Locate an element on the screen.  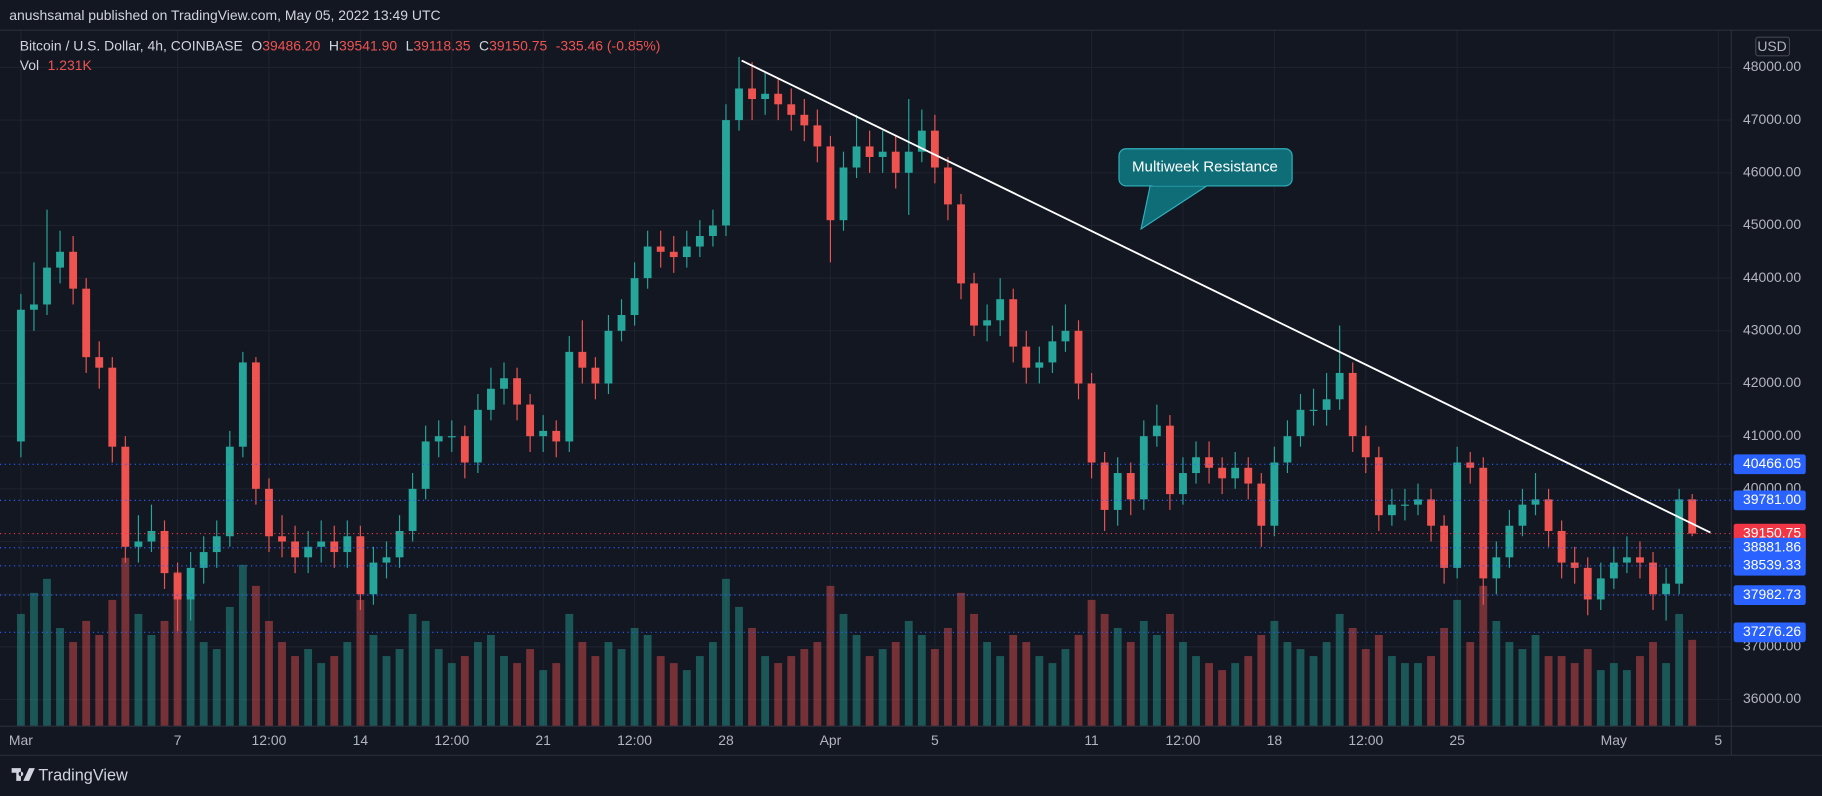
h-value: 39541.90 is located at coordinates (368, 45).